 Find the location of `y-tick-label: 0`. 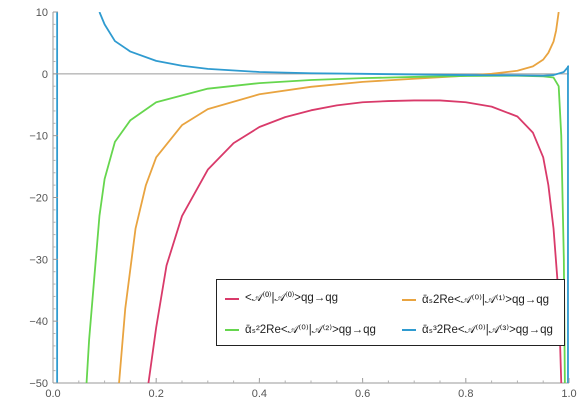

y-tick-label: 0 is located at coordinates (45, 75).